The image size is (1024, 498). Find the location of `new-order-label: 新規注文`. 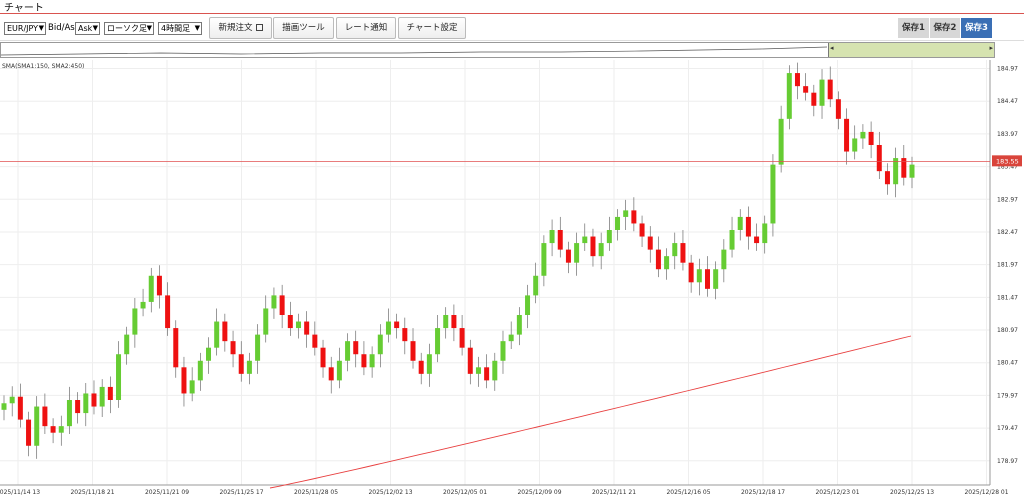

new-order-label: 新規注文 is located at coordinates (235, 28).